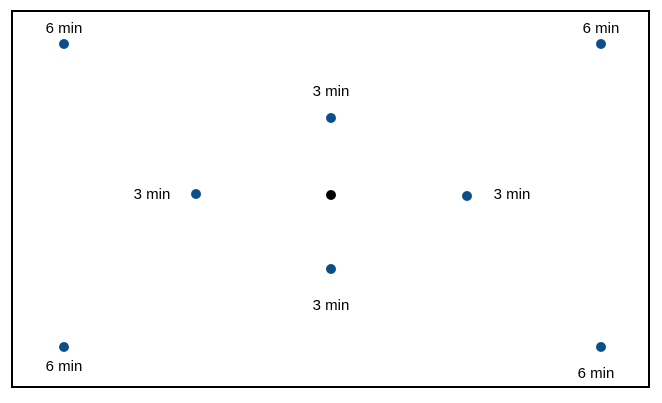  What do you see at coordinates (331, 195) in the screenshot?
I see `center-point` at bounding box center [331, 195].